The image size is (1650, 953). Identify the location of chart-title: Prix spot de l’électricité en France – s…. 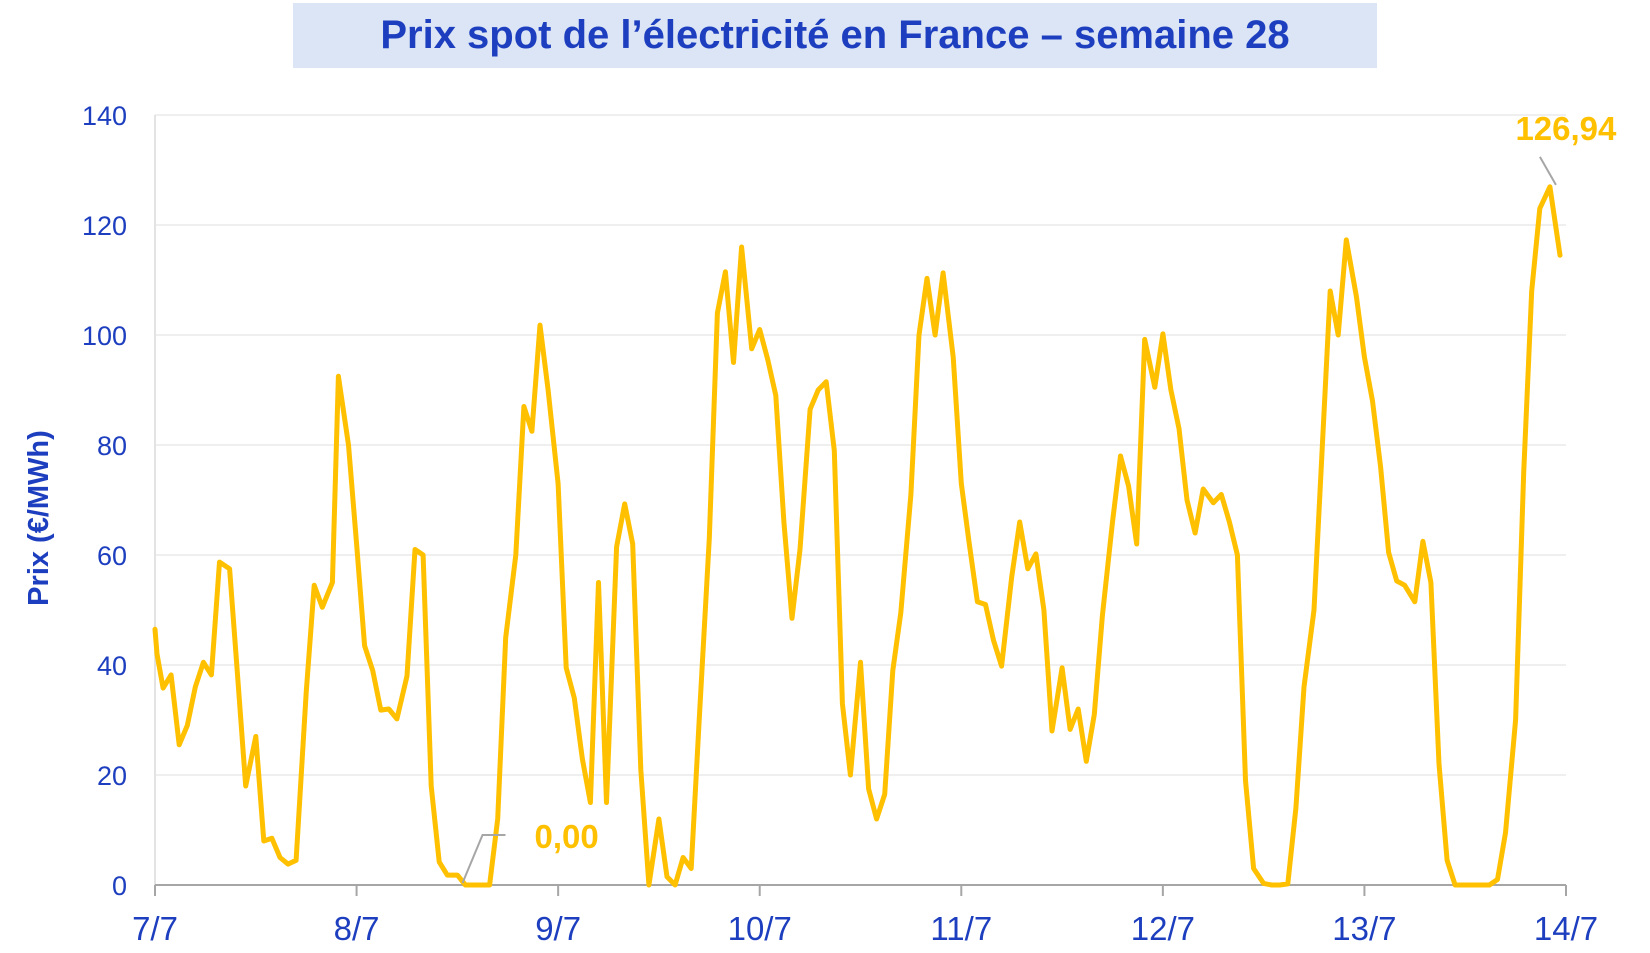
(835, 35).